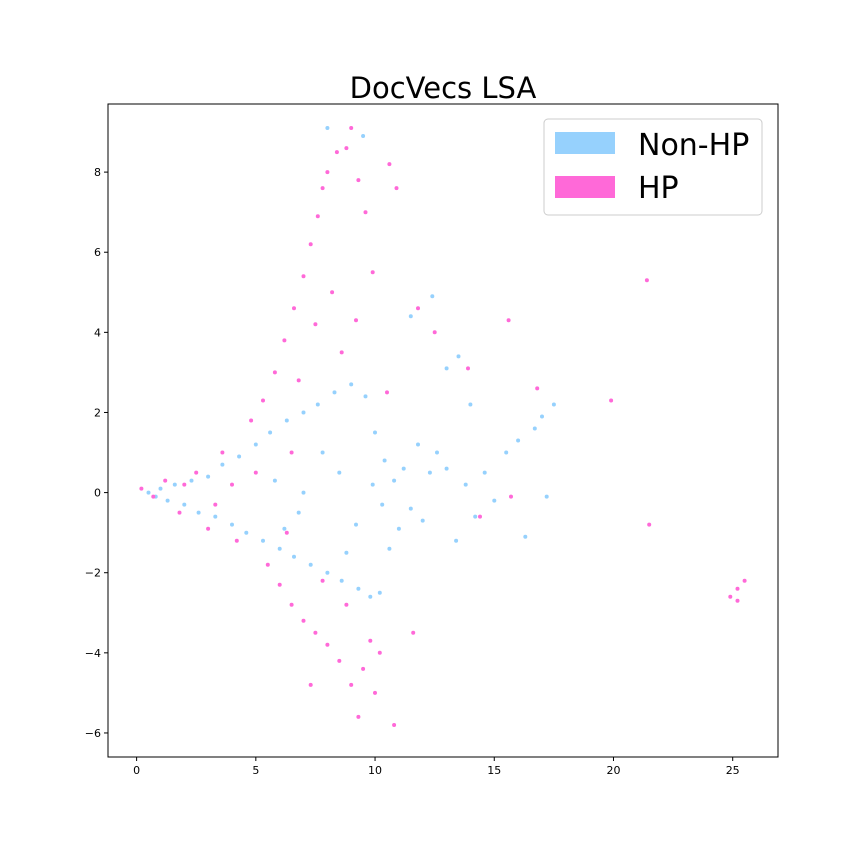 The width and height of the screenshot is (864, 864). I want to click on y-tick-label--6: −6, so click(93, 733).